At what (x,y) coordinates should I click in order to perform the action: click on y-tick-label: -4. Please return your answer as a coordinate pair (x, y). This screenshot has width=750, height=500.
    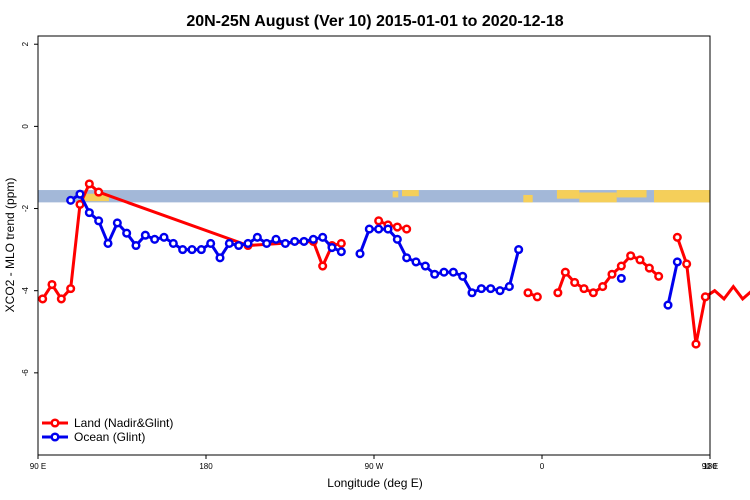
    Looking at the image, I should click on (25, 291).